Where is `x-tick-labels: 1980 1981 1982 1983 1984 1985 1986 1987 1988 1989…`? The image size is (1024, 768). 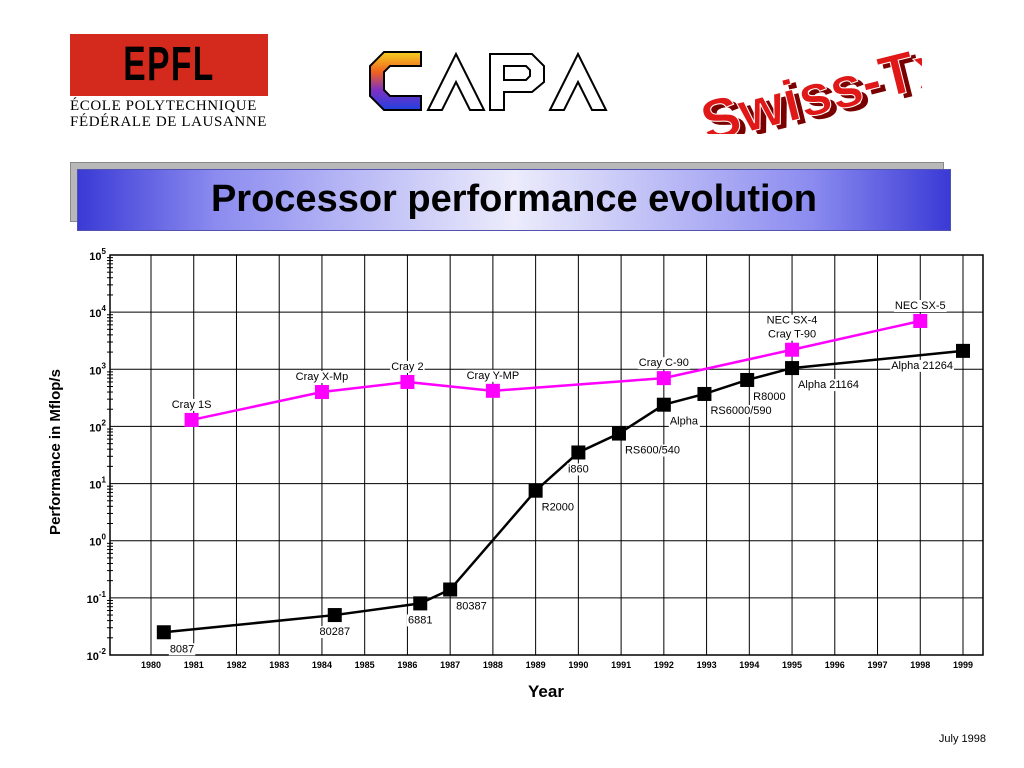
x-tick-labels: 1980 1981 1982 1983 1984 1985 1986 1987 1988 1989… is located at coordinates (557, 665).